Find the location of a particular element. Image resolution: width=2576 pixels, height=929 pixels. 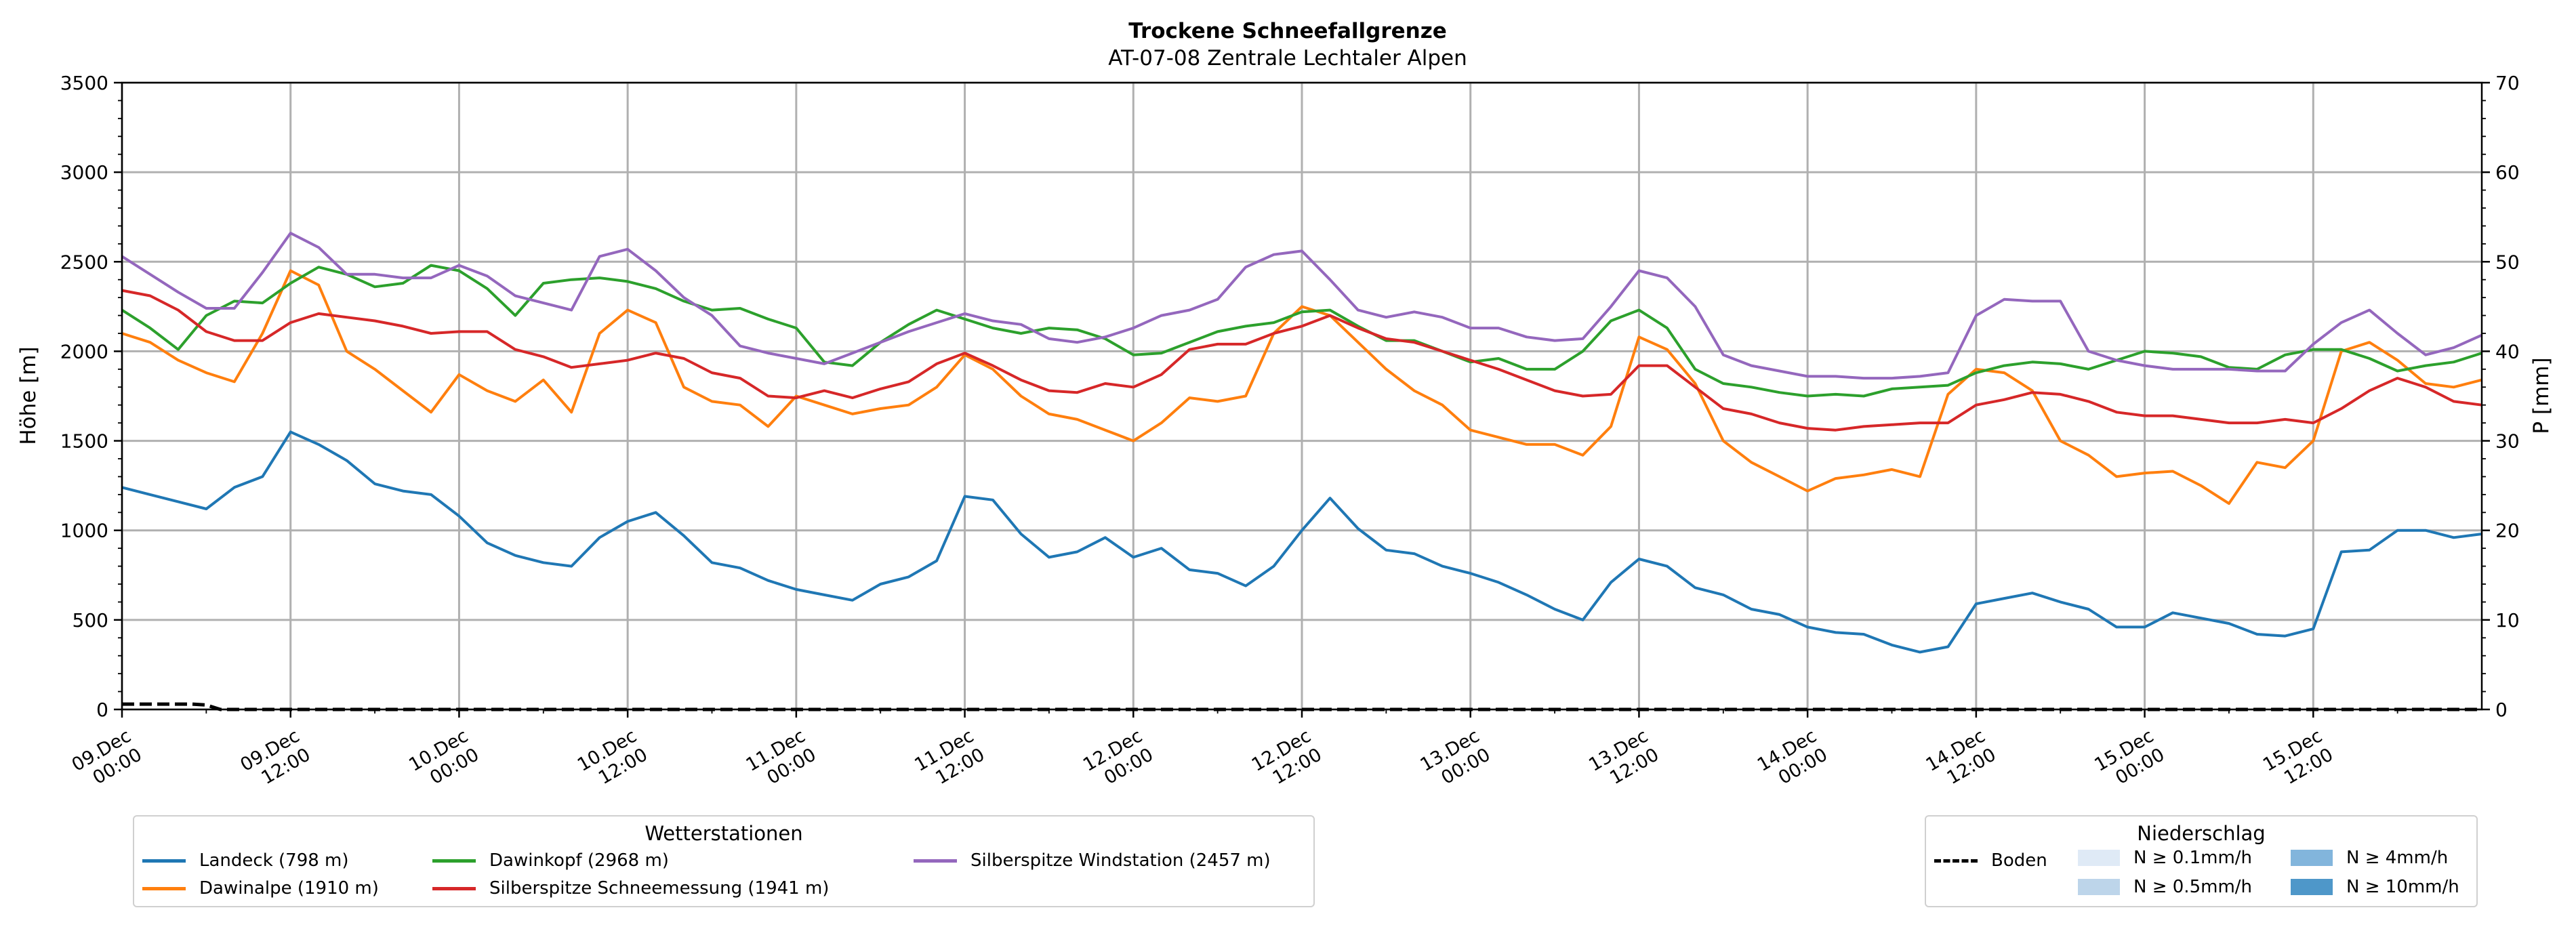

chart-subtitle: AT-07-08 Zentrale Lechtaler Alpen is located at coordinates (1288, 58).